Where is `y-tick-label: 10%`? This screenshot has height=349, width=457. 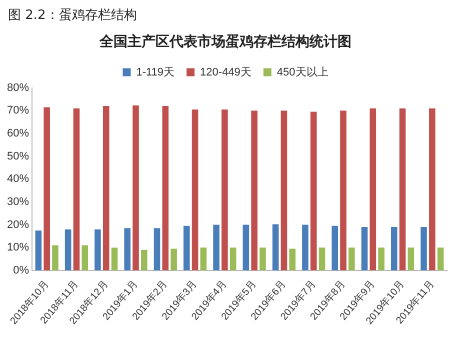
y-tick-label: 10% is located at coordinates (18, 248).